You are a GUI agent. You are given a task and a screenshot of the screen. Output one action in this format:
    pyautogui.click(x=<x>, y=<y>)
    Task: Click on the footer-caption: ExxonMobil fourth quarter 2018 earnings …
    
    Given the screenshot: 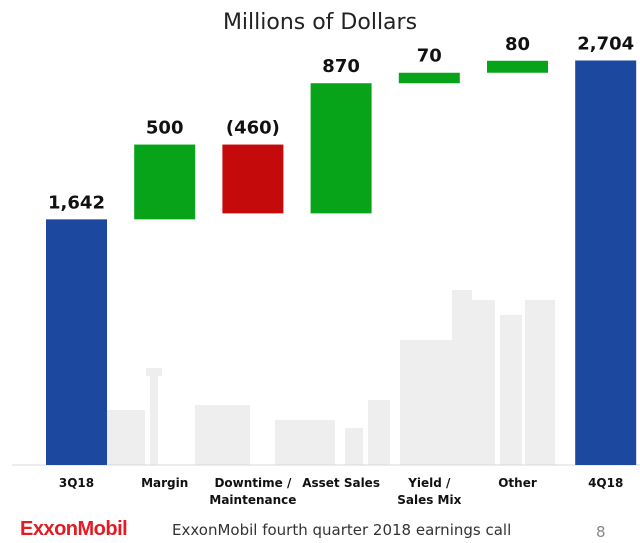 What is the action you would take?
    pyautogui.click(x=342, y=530)
    